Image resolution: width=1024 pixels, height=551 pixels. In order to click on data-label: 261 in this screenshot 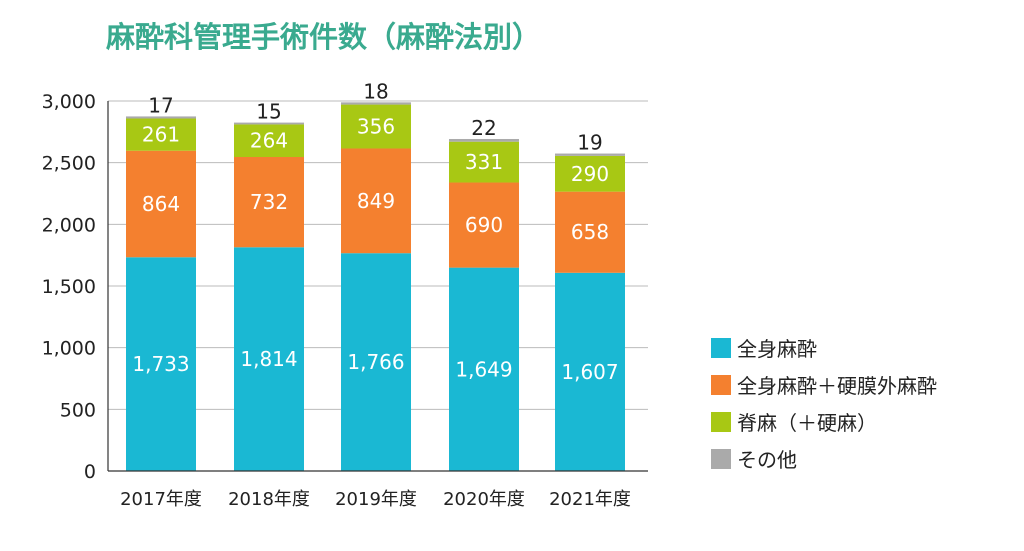, I will do `click(161, 135)`.